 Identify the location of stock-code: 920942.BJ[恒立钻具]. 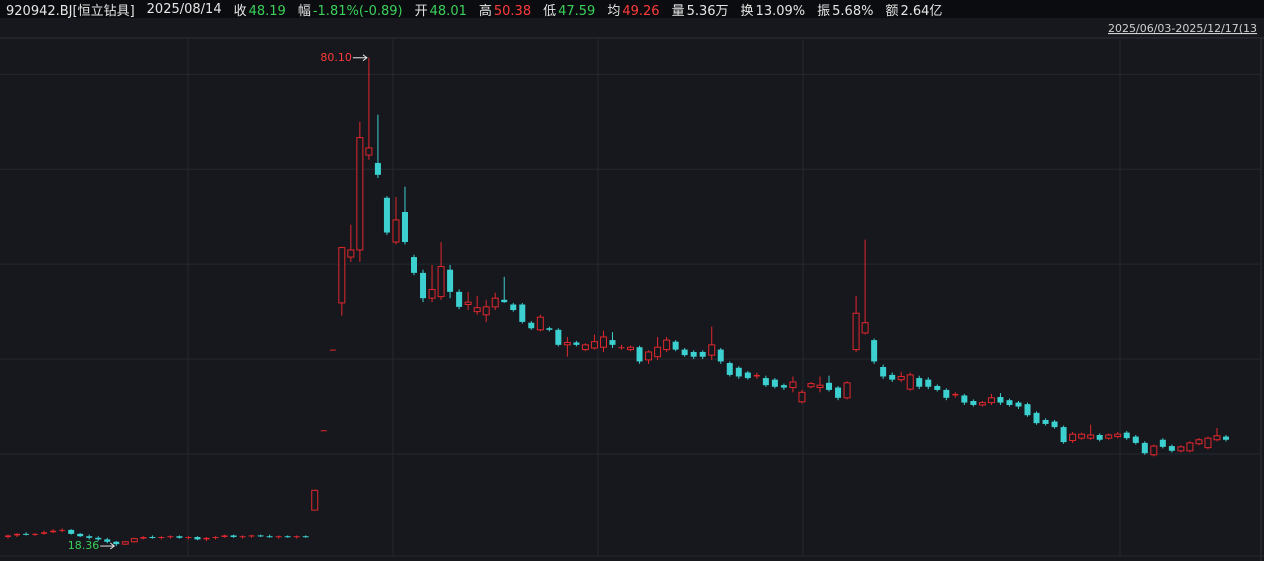
(70, 11).